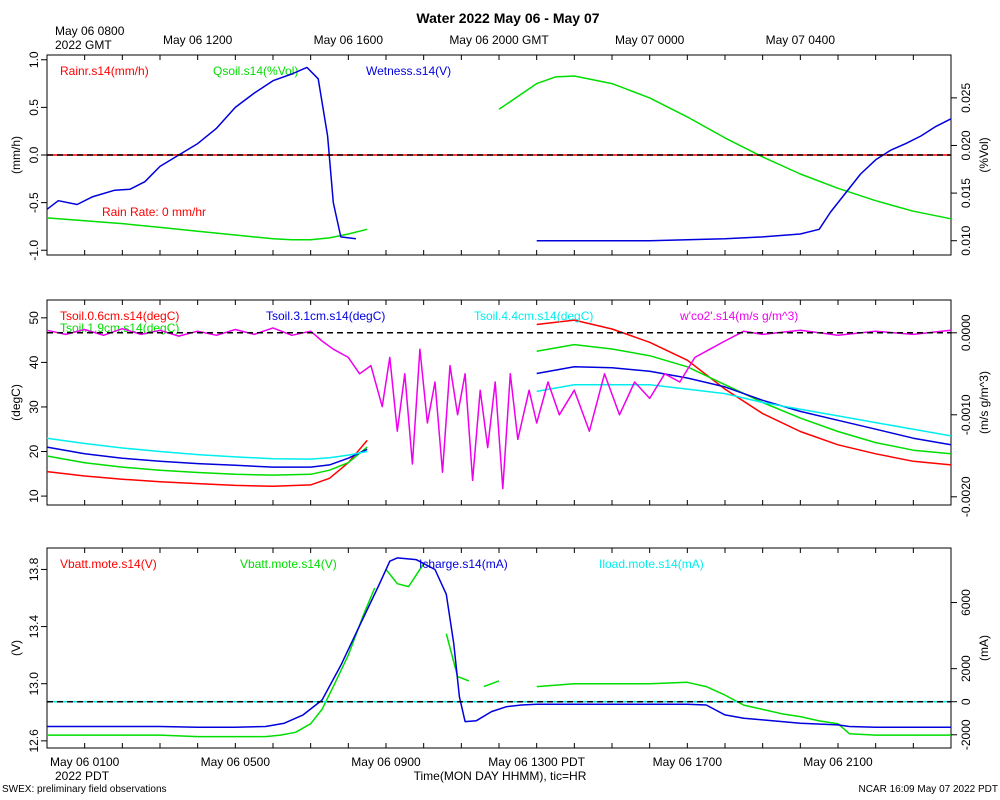 The height and width of the screenshot is (800, 1000). Describe the element at coordinates (104, 71) in the screenshot. I see `legend-label: Rainr.s14(mm/h)` at that location.